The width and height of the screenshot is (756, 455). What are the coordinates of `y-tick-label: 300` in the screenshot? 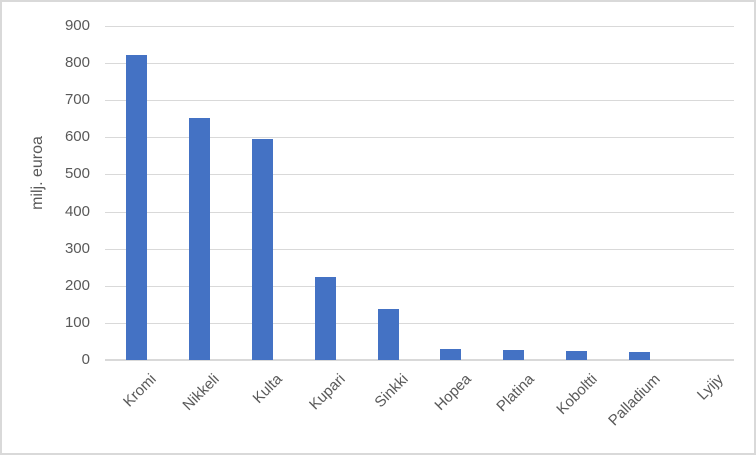 It's located at (77, 248).